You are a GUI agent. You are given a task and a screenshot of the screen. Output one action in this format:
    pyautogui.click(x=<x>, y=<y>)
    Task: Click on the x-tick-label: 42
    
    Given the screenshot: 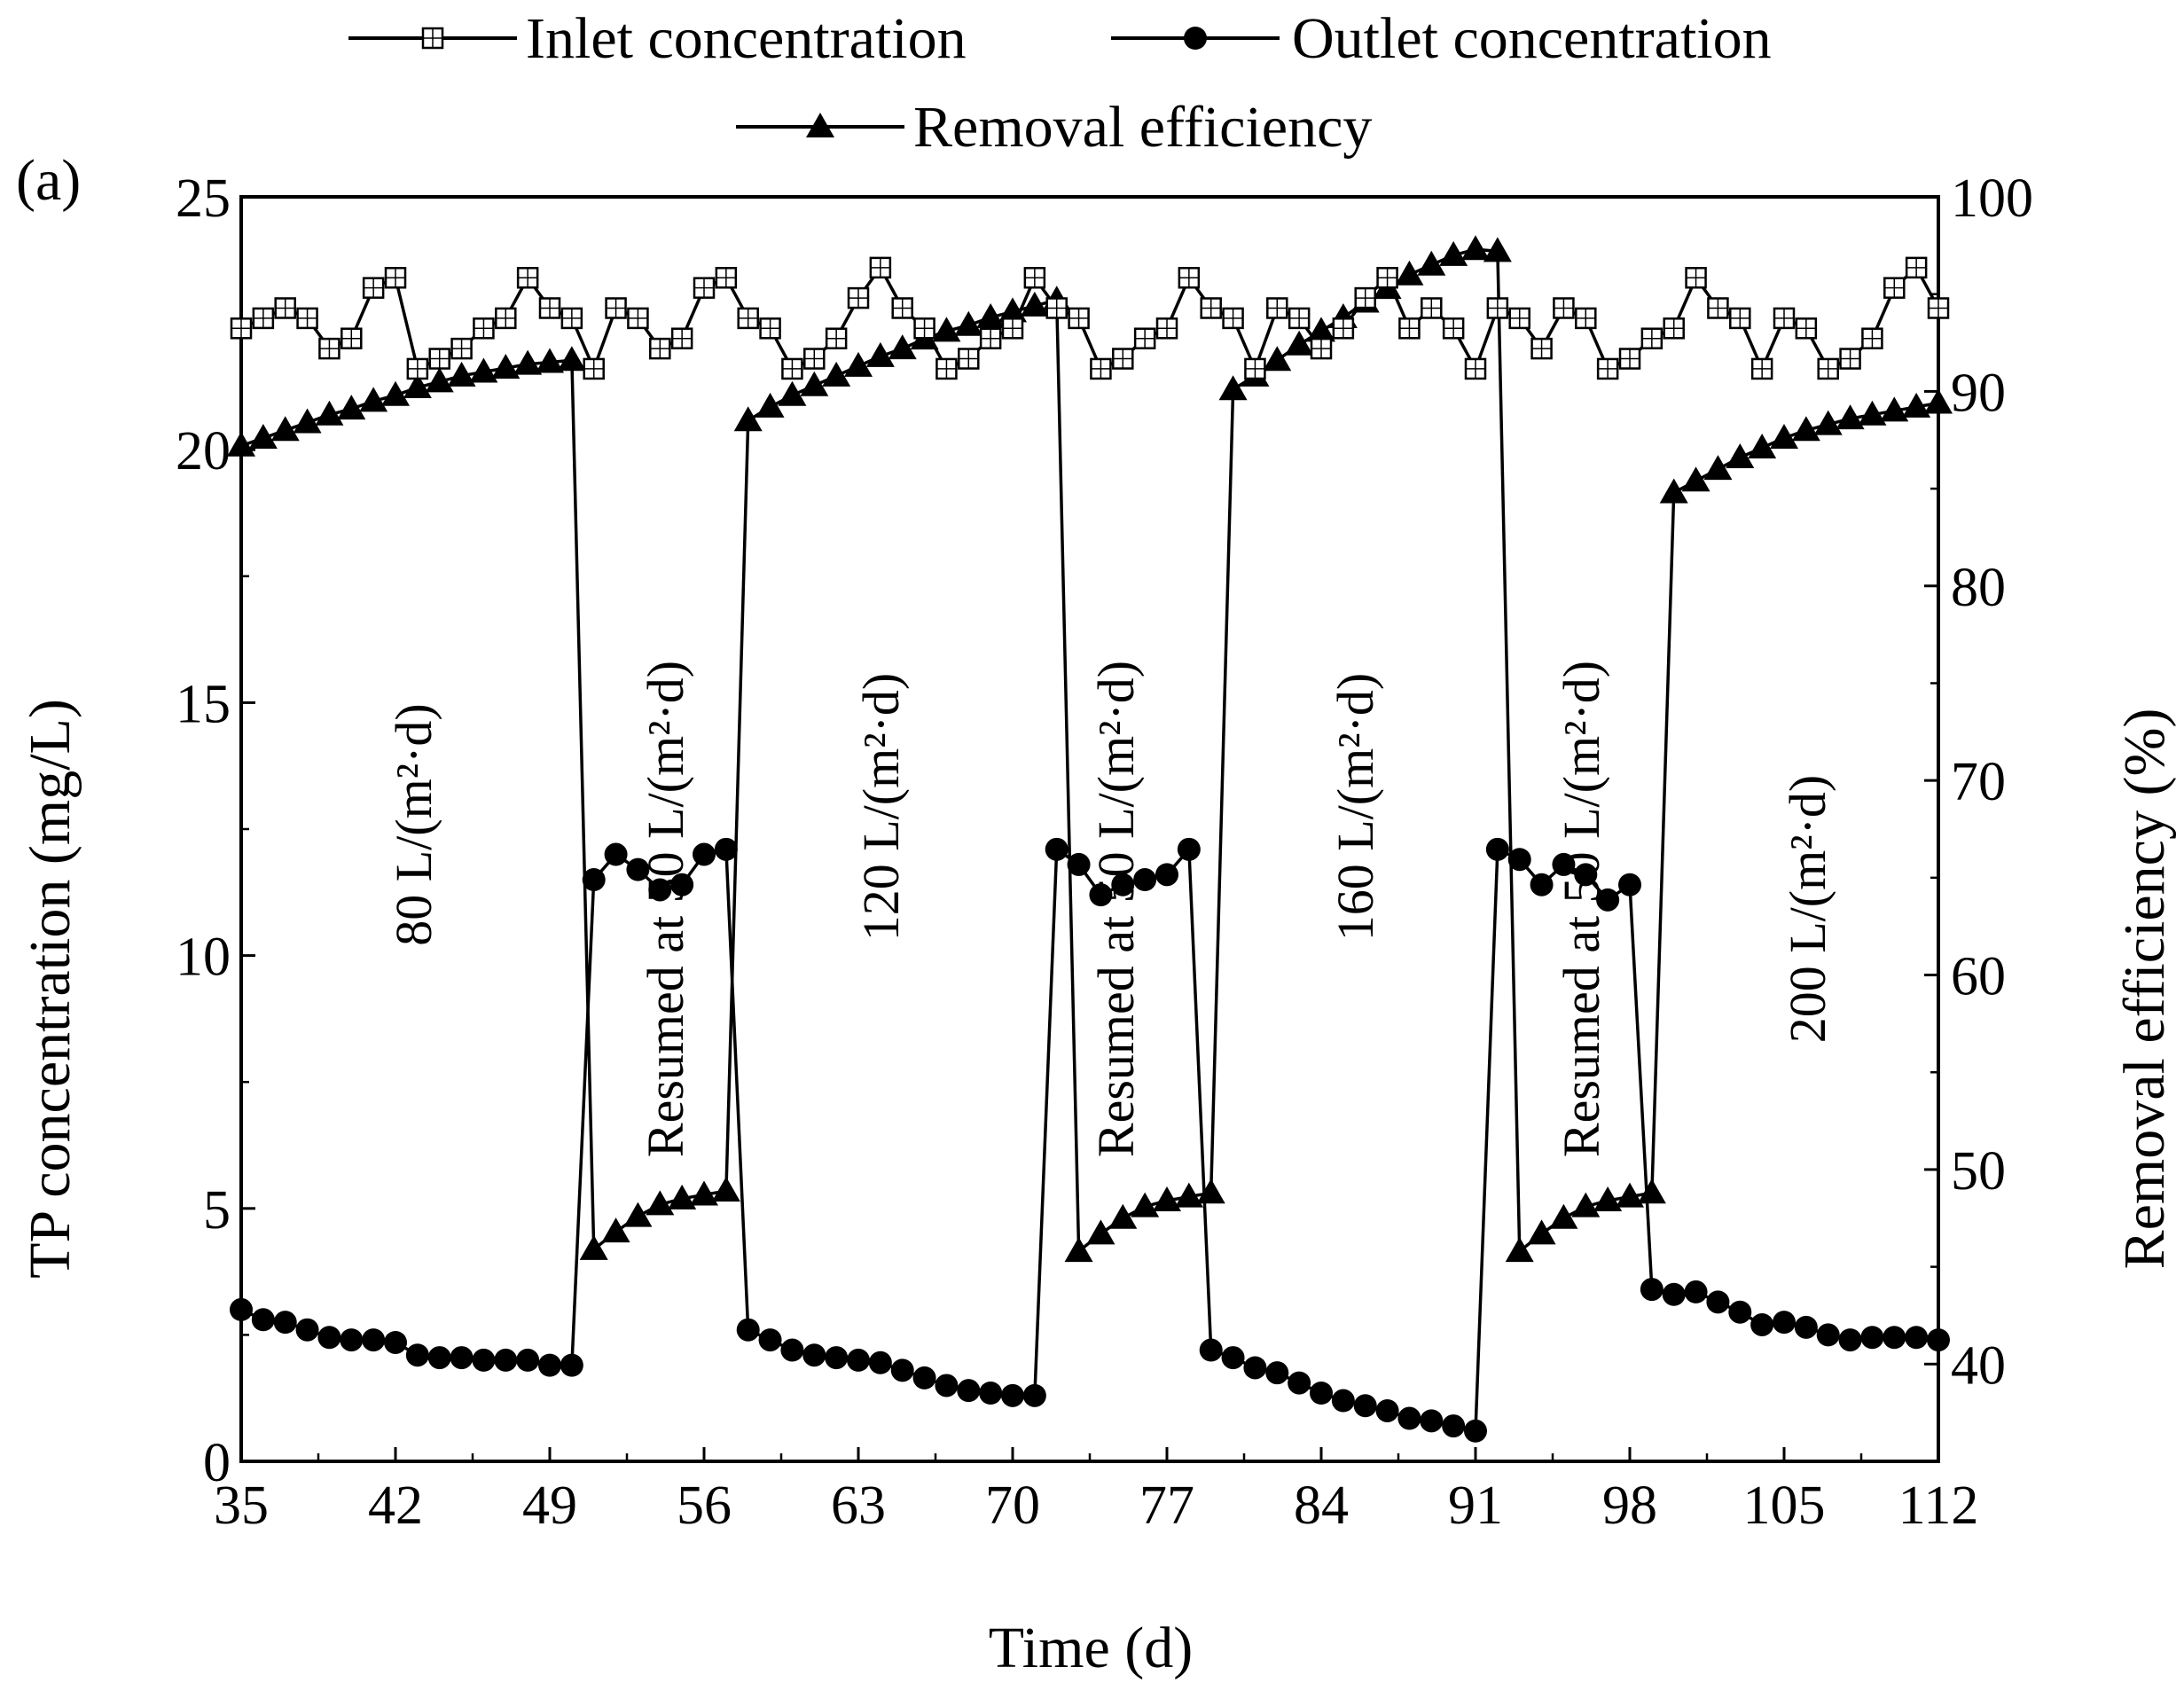 What is the action you would take?
    pyautogui.click(x=395, y=1506)
    